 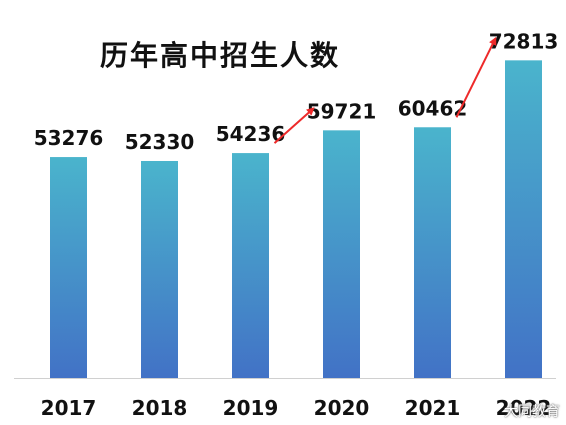 I want to click on x-tick-2018: 2018, so click(x=160, y=408).